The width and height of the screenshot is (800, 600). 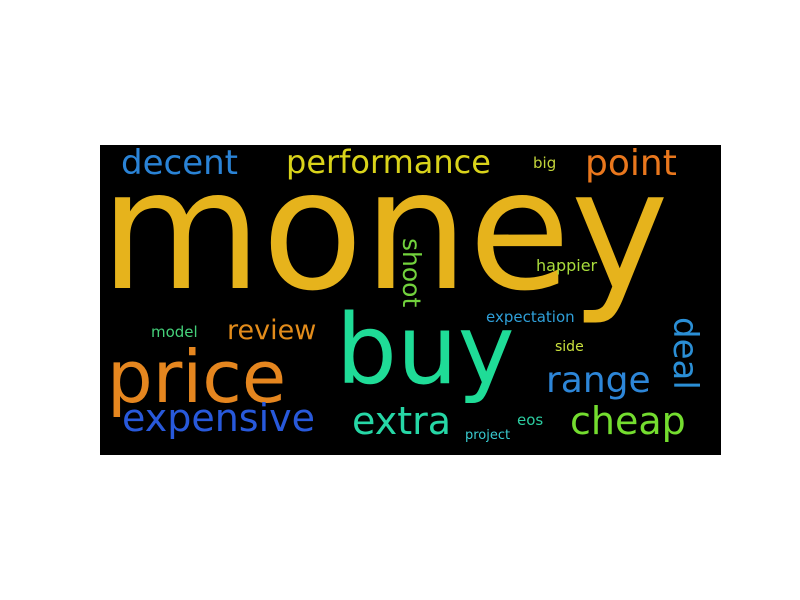 What do you see at coordinates (567, 265) in the screenshot?
I see `word-happier: happier` at bounding box center [567, 265].